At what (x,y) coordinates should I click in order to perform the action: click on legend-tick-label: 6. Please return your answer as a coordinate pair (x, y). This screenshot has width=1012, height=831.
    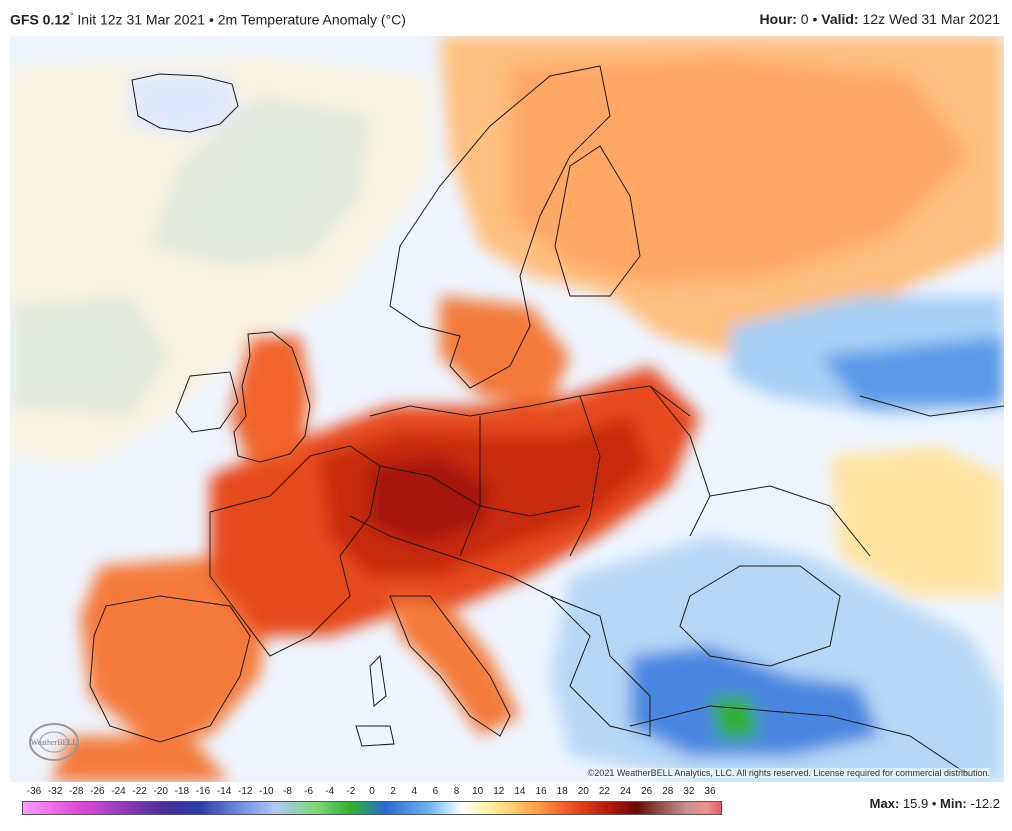
    Looking at the image, I should click on (435, 791).